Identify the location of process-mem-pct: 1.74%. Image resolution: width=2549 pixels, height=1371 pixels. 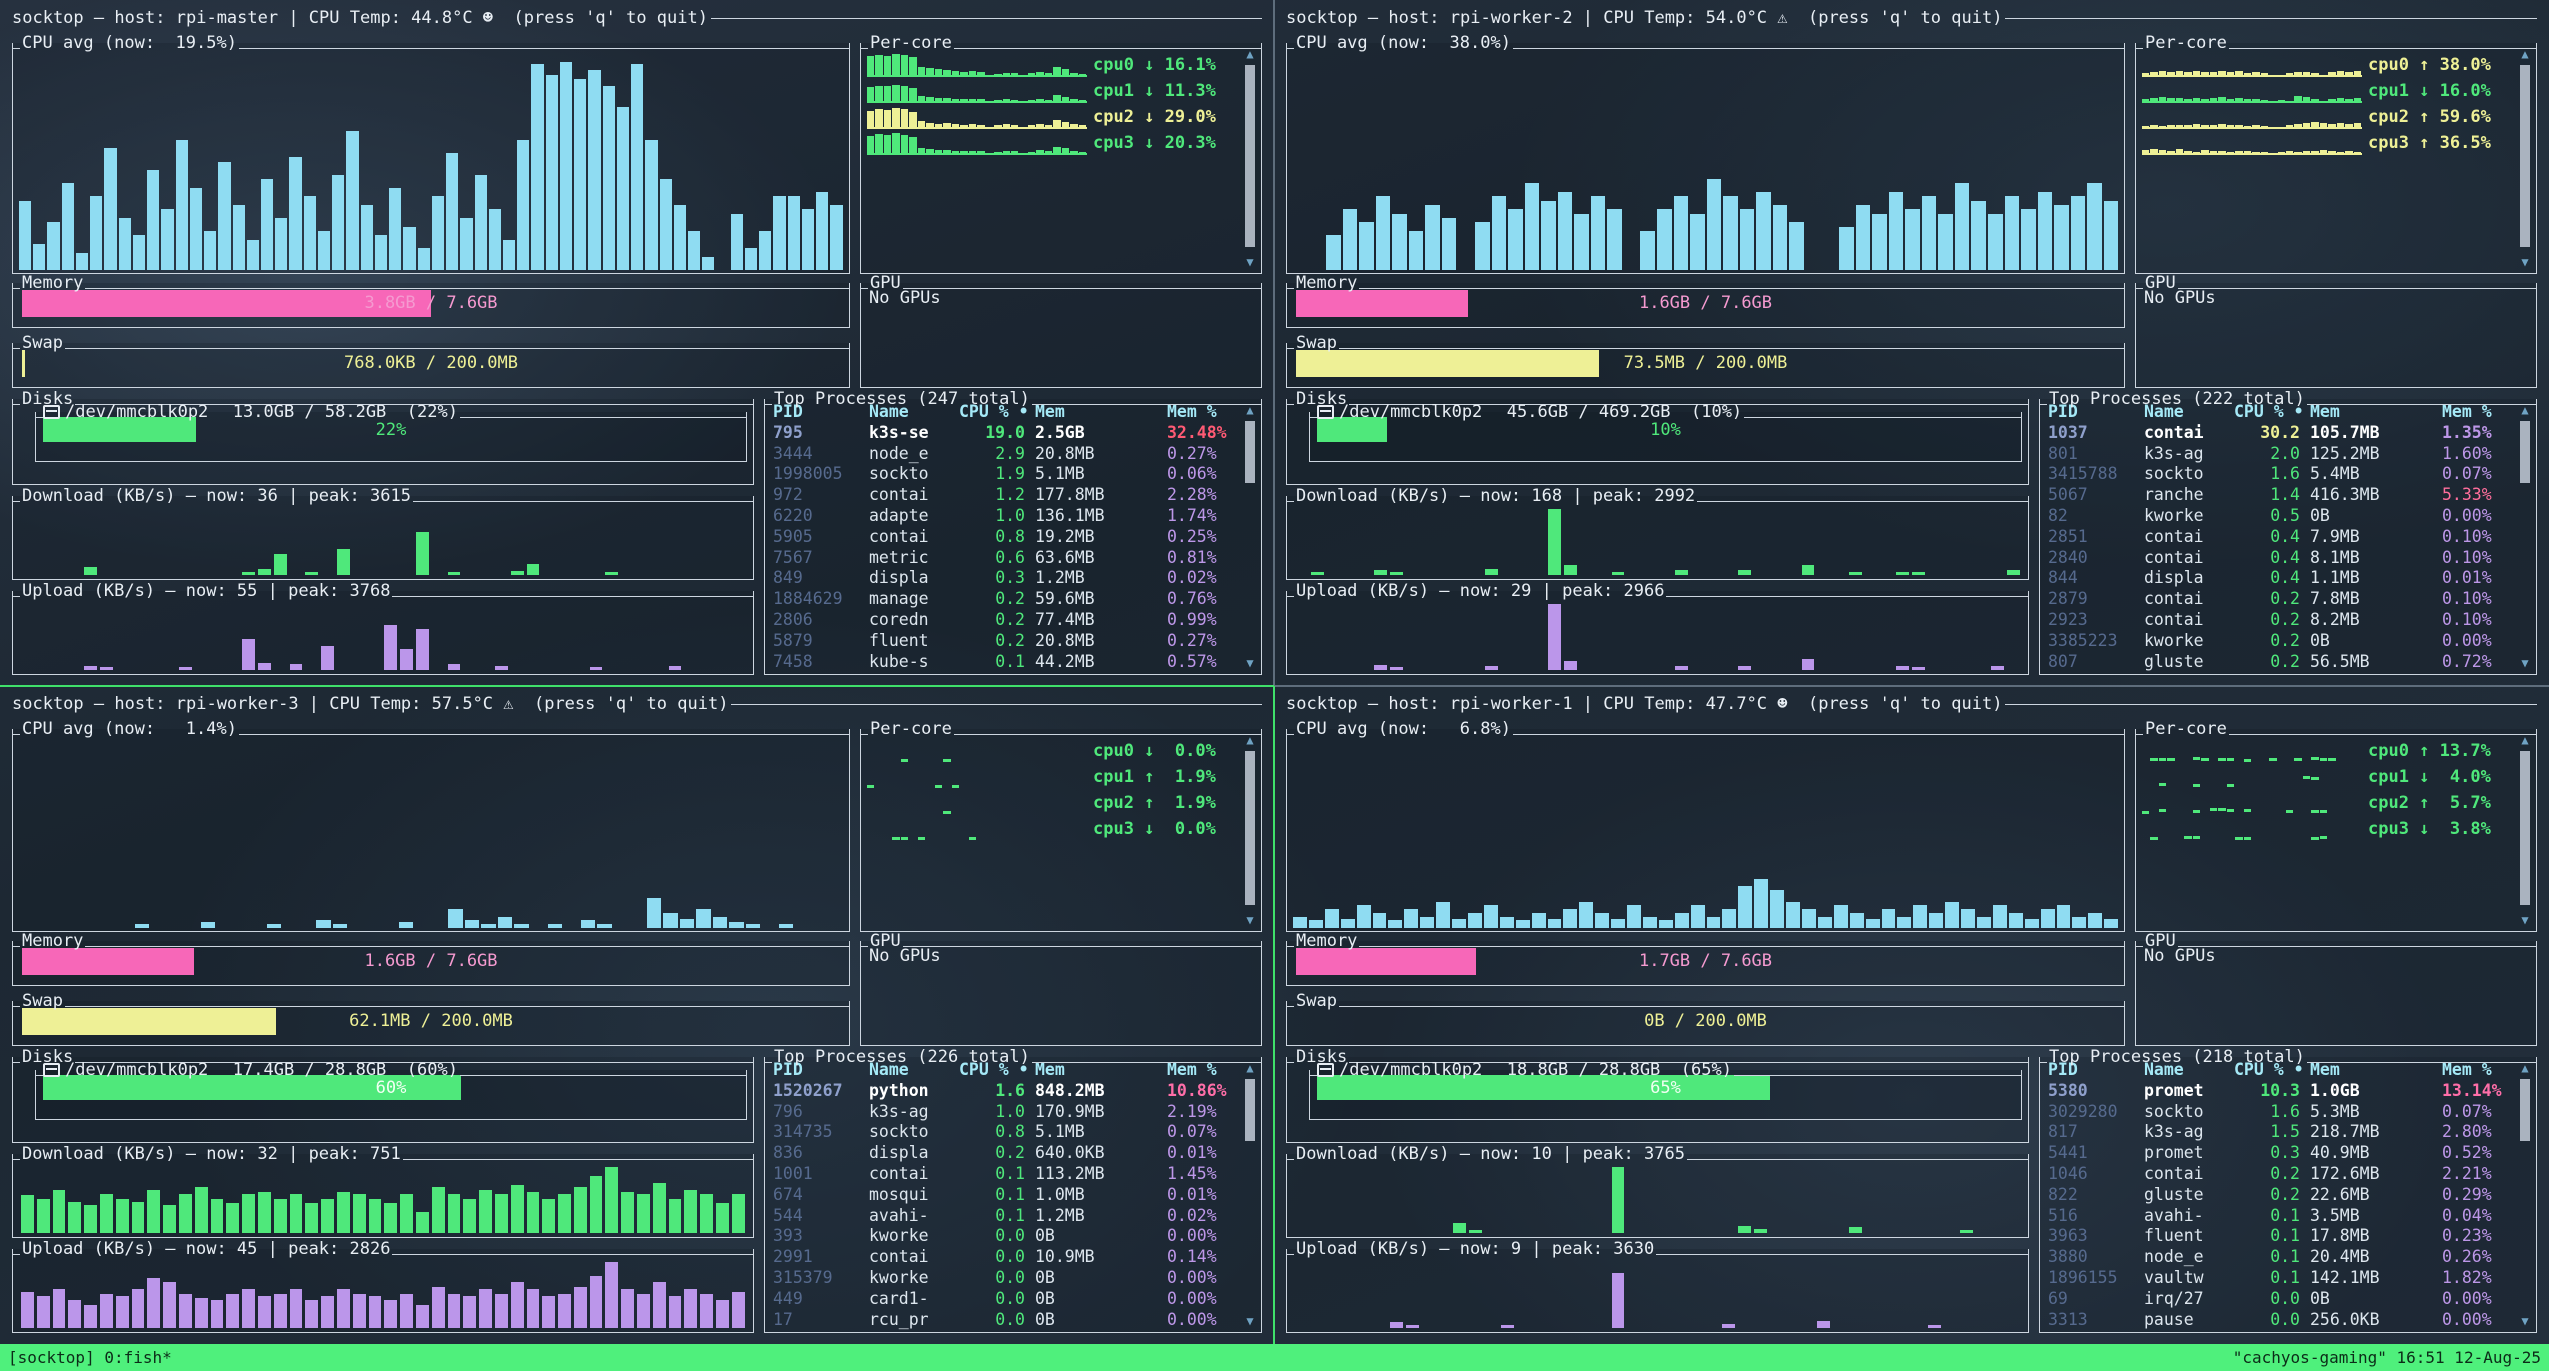
(1192, 515).